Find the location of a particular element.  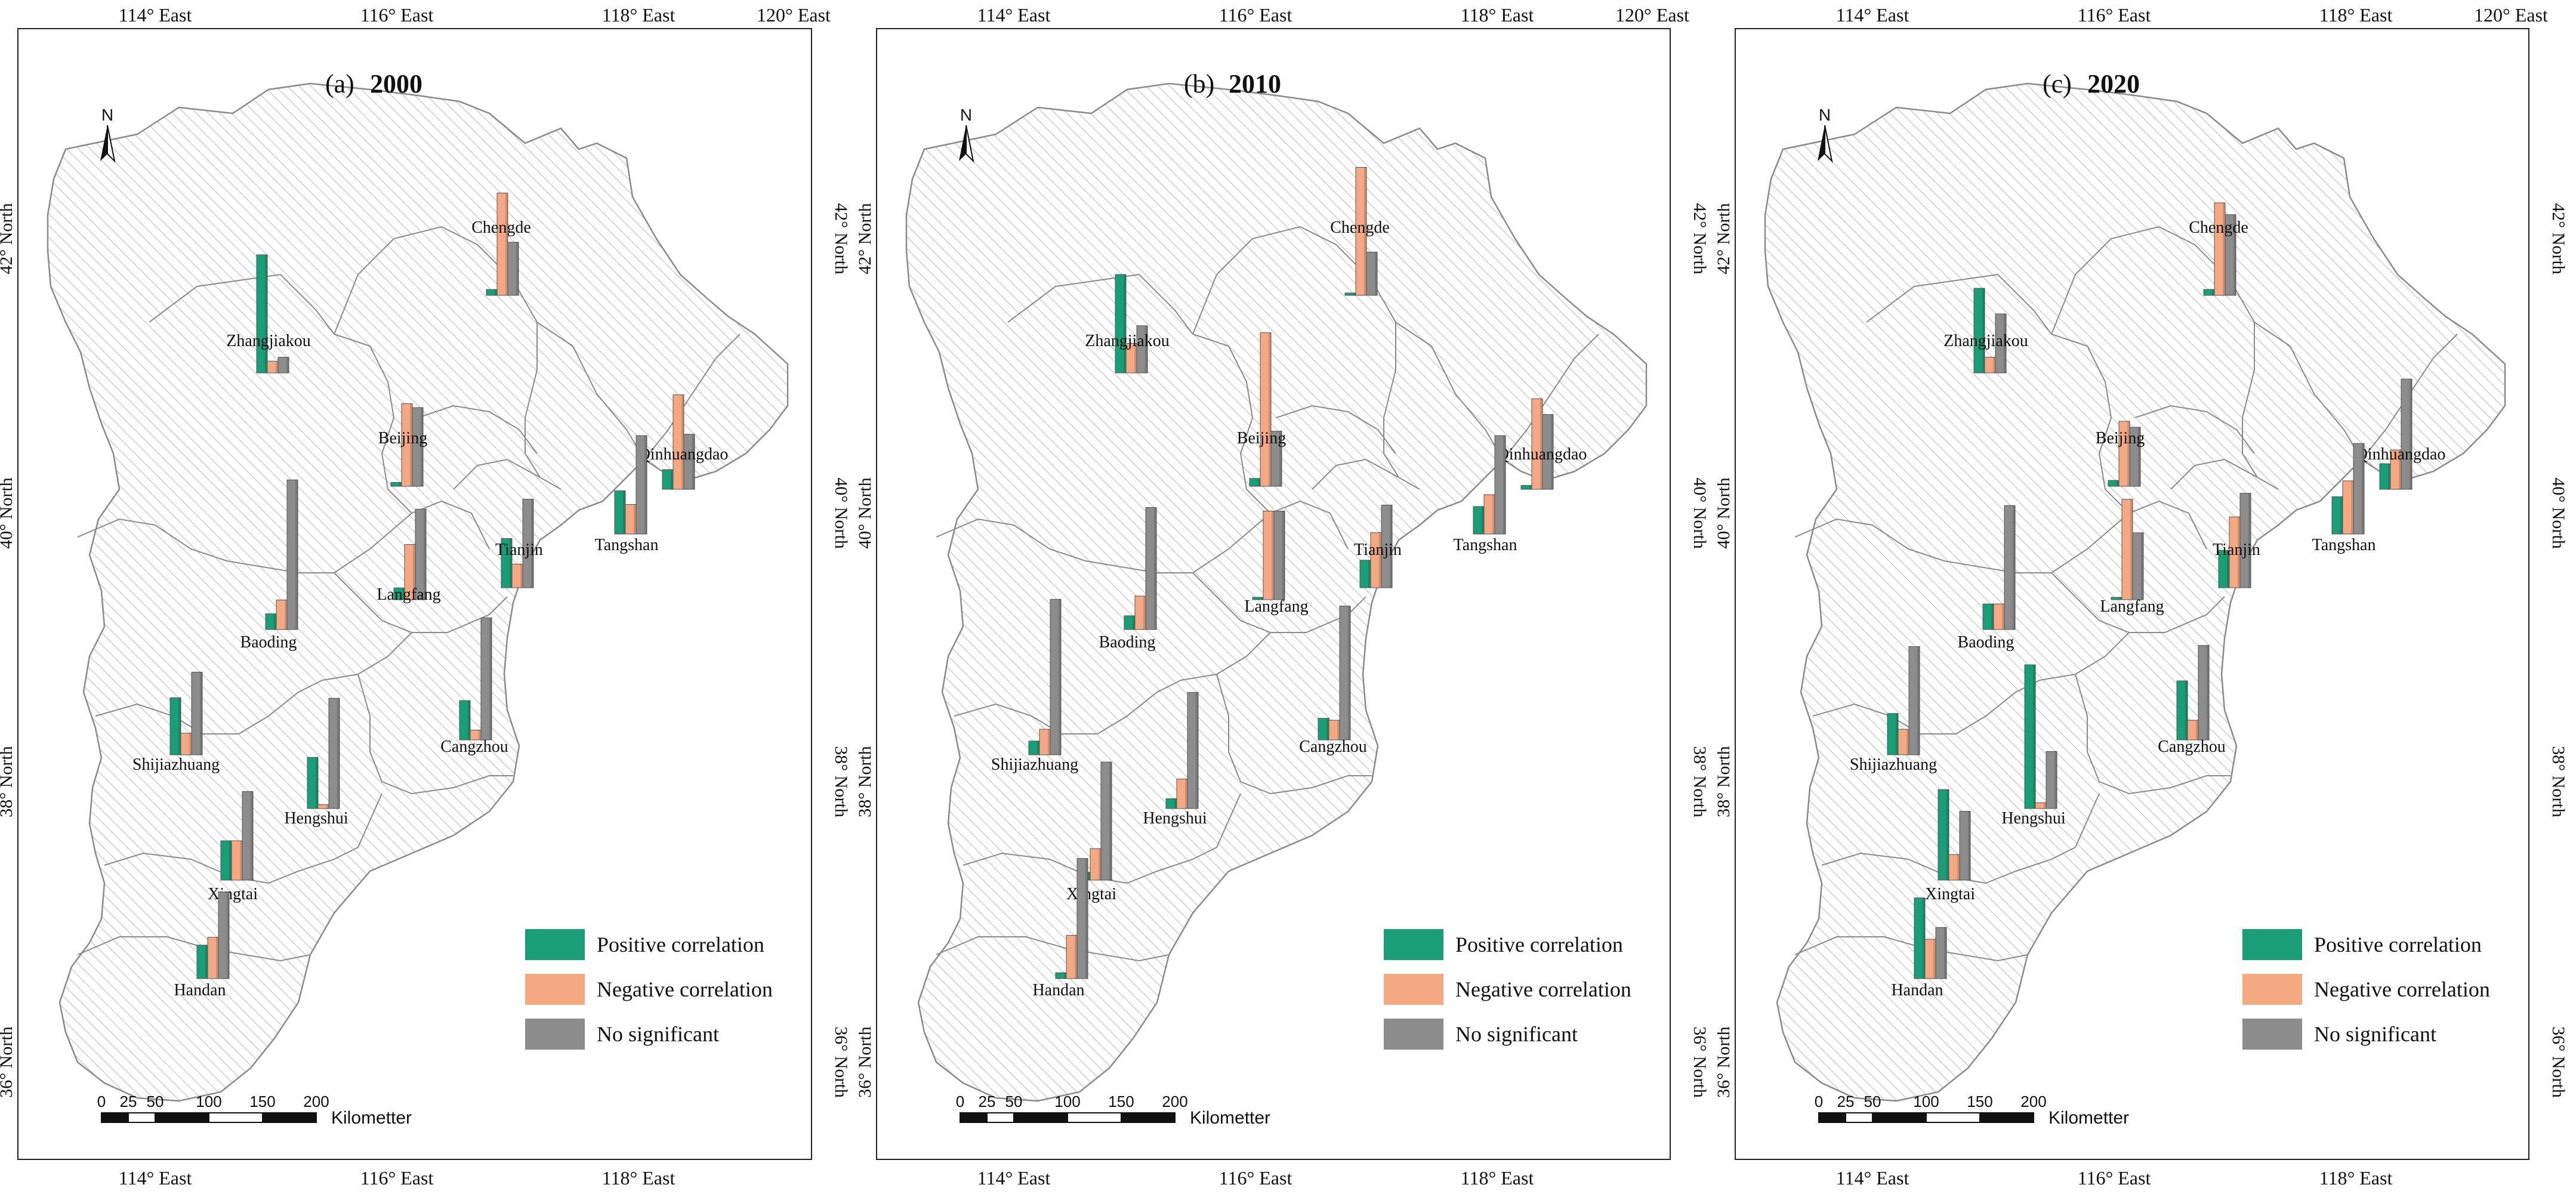

legend-swatch-positive is located at coordinates (555, 944).